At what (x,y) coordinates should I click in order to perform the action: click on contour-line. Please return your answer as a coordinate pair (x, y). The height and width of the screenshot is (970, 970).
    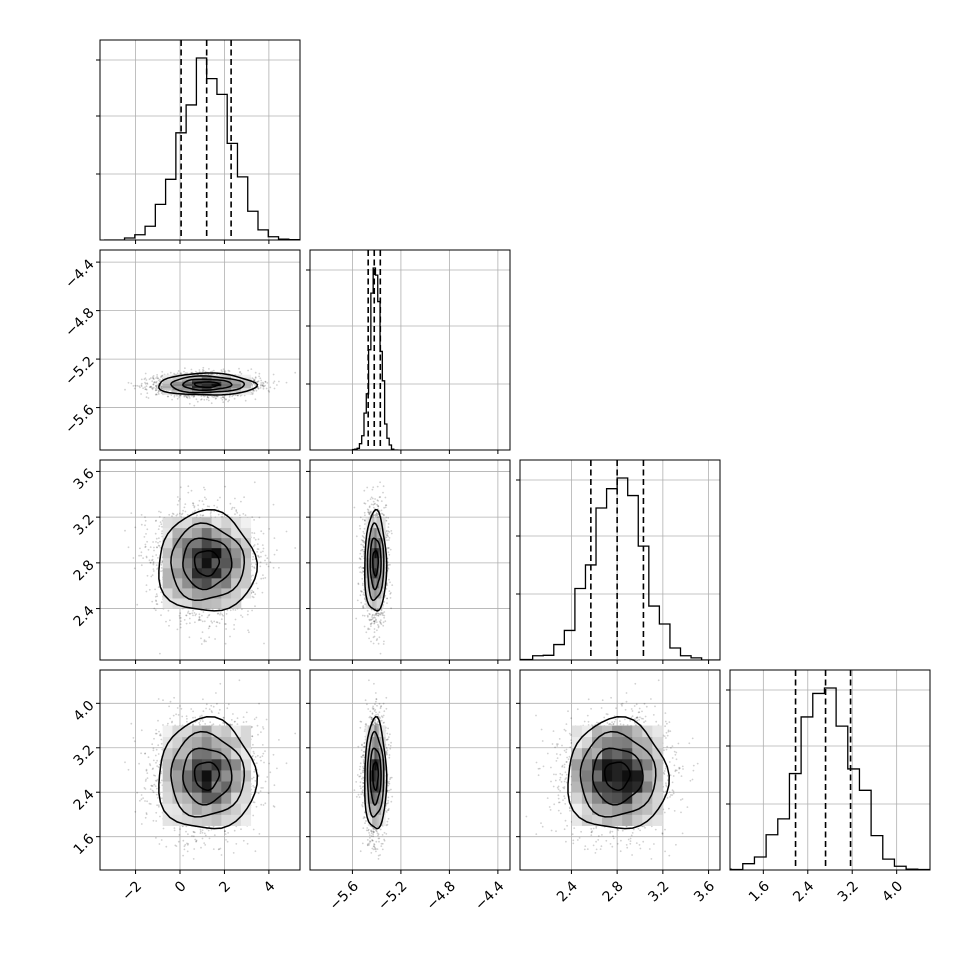
    Looking at the image, I should click on (207, 385).